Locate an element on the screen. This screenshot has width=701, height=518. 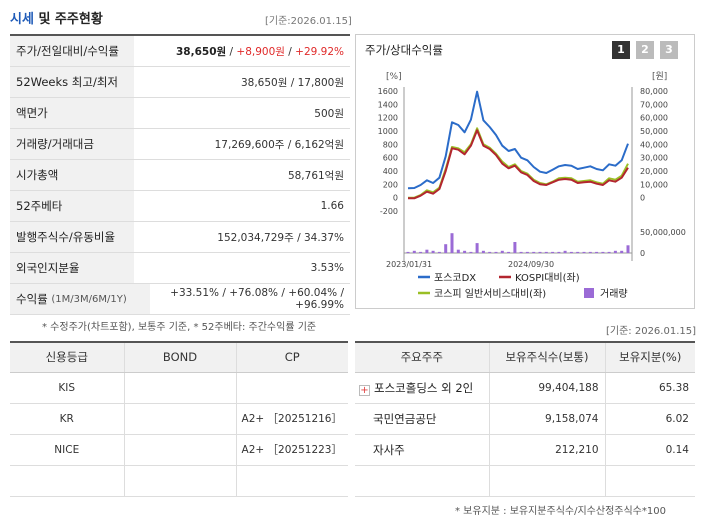
legend-label: 포스코DX is located at coordinates (455, 278).